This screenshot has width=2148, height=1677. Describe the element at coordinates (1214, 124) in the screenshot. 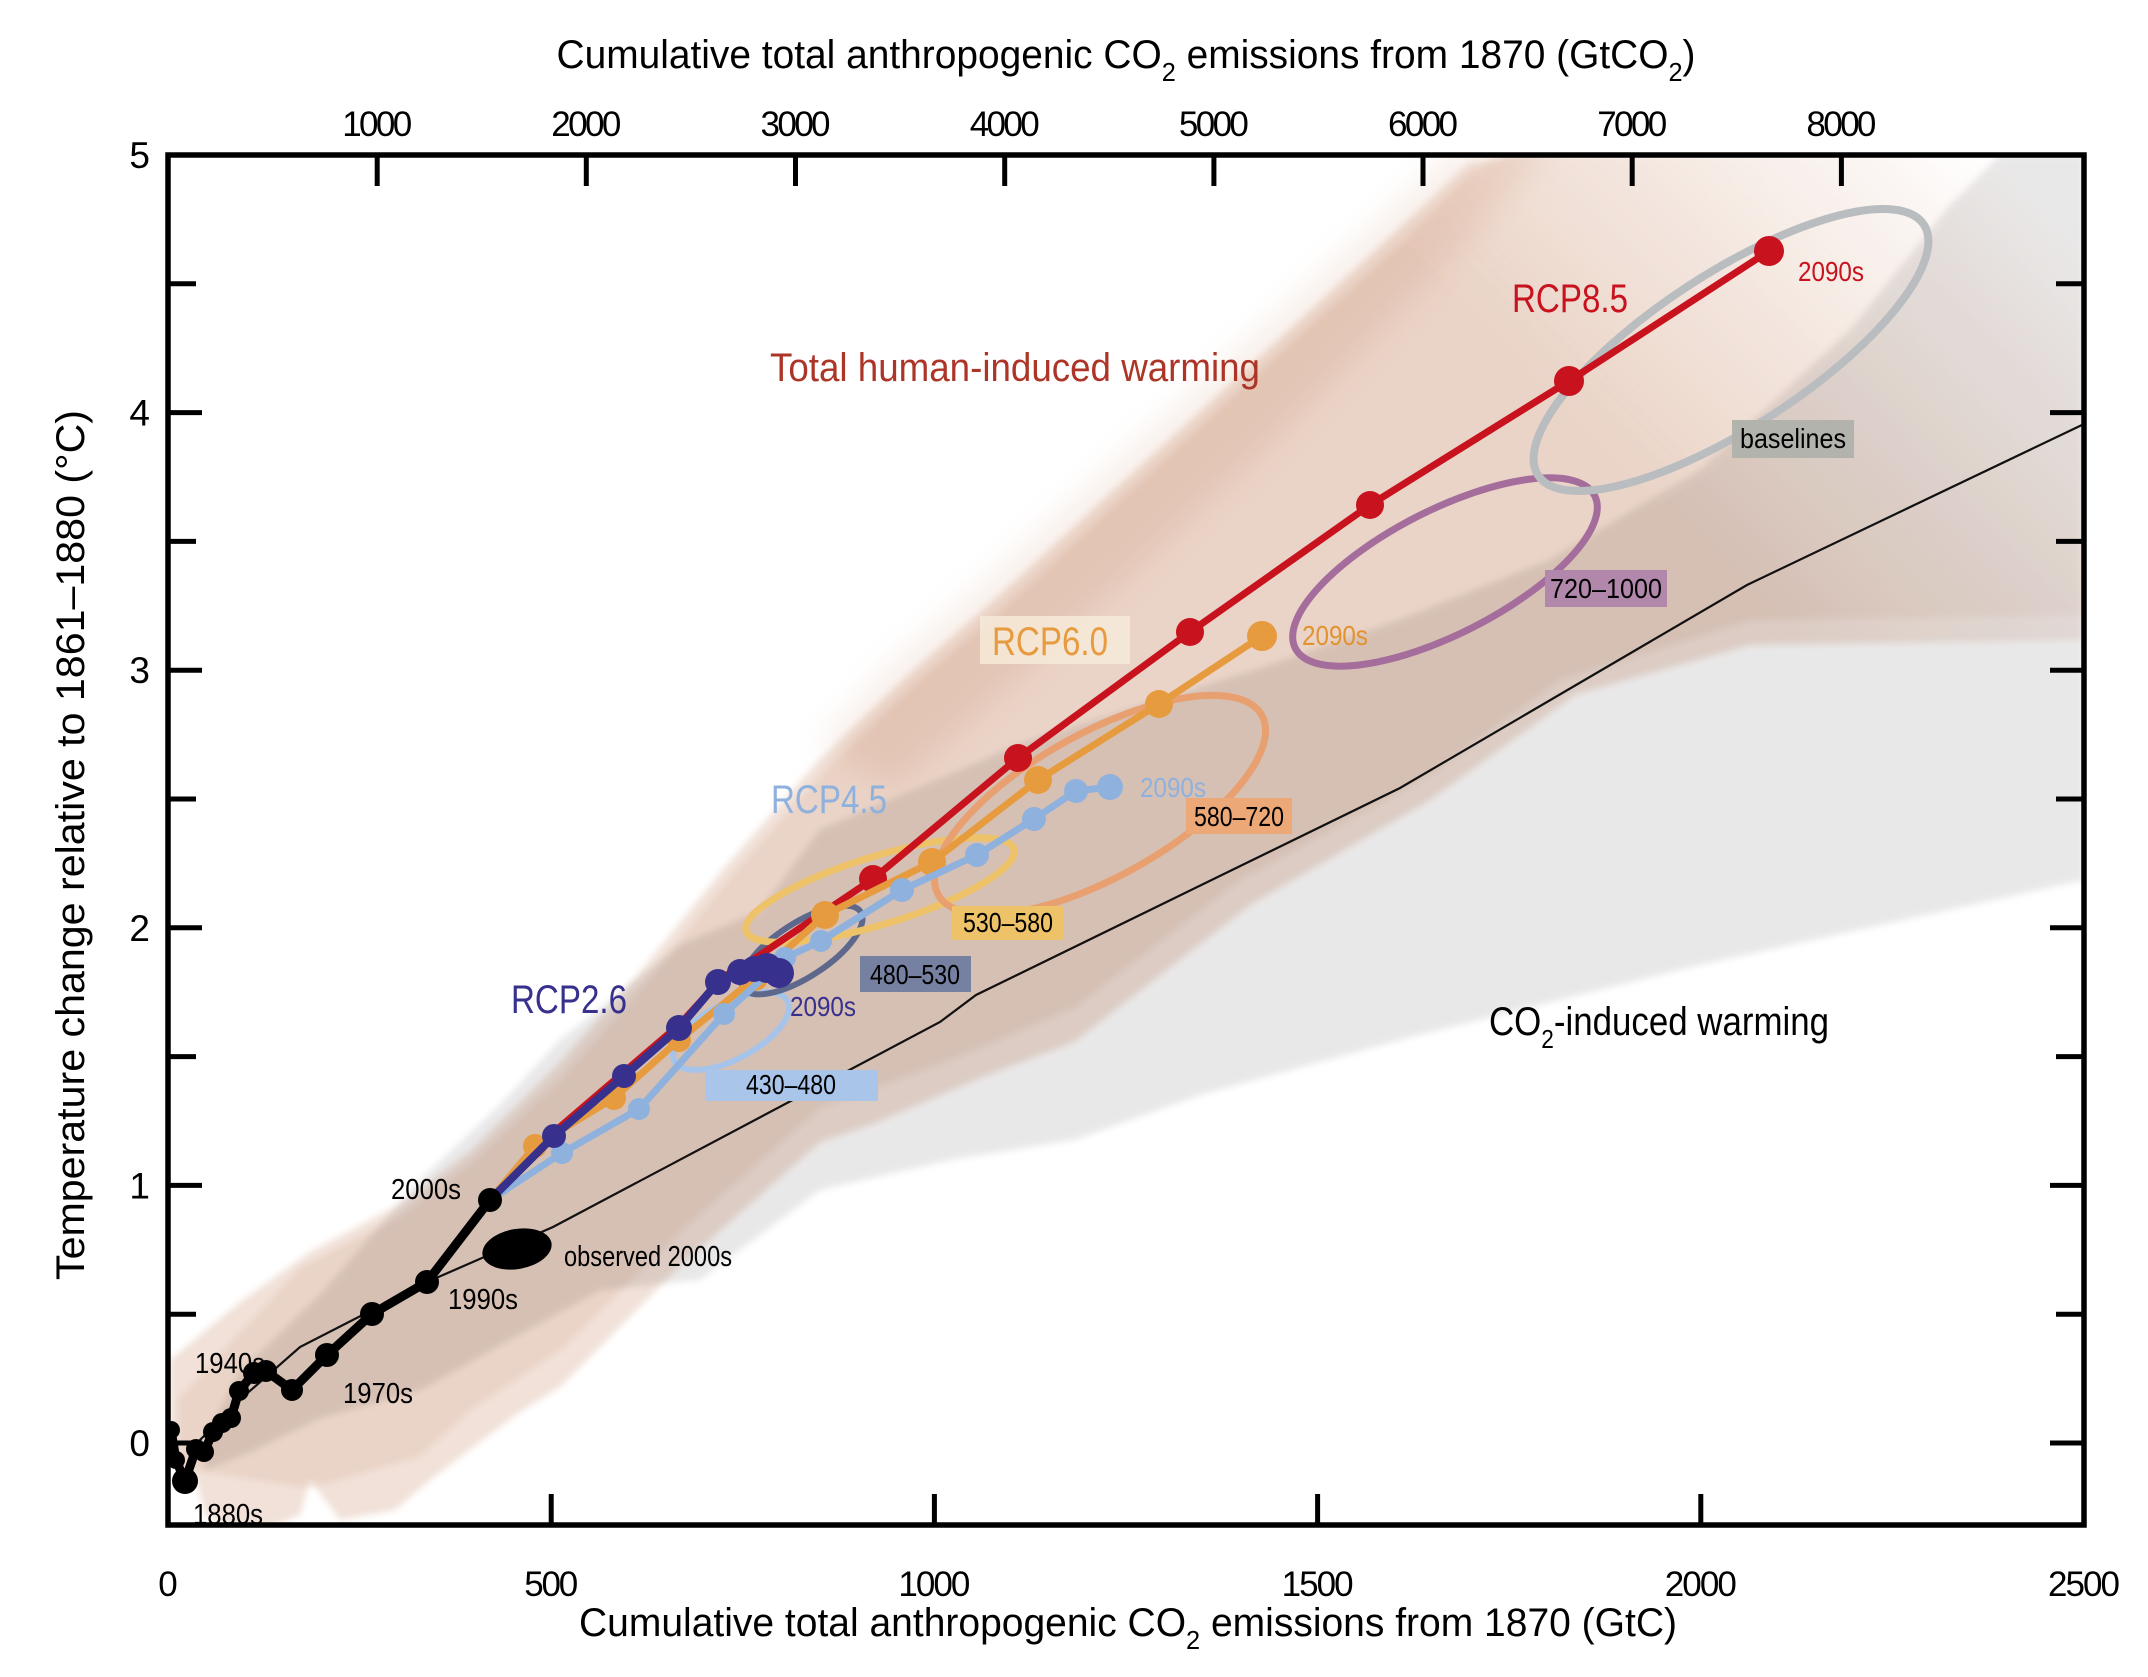

I see `svg-text: 5000` at that location.